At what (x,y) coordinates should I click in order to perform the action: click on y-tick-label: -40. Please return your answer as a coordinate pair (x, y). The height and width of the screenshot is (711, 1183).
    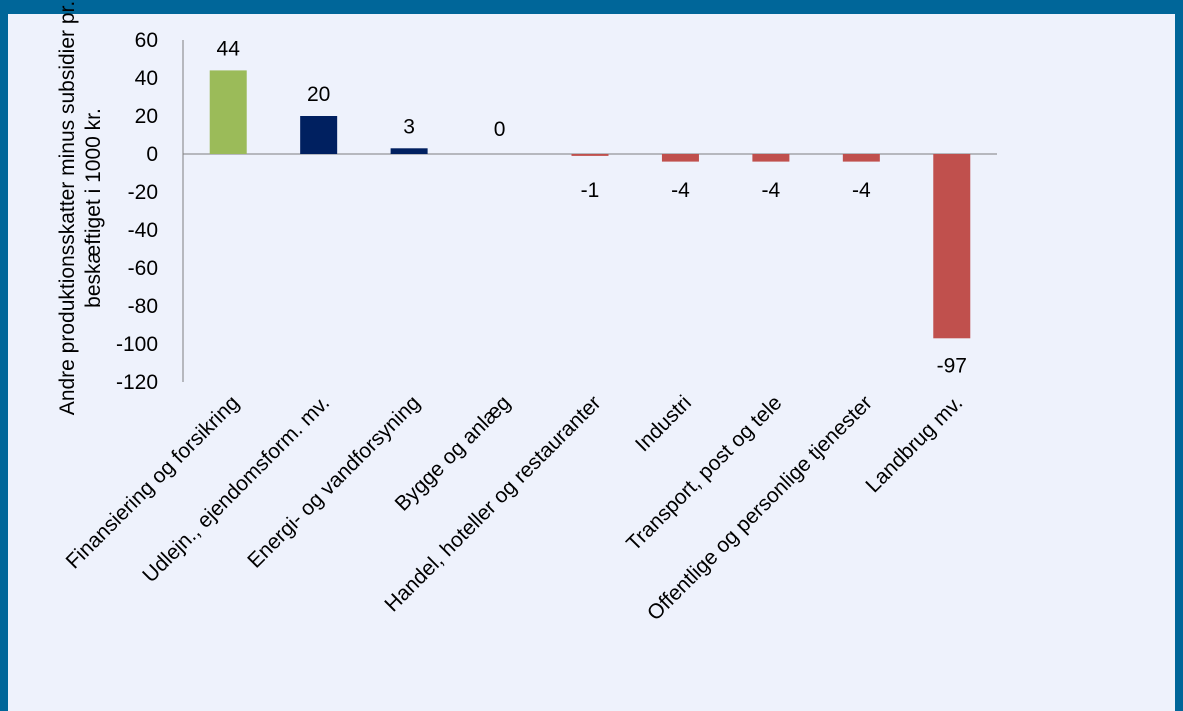
    Looking at the image, I should click on (143, 230).